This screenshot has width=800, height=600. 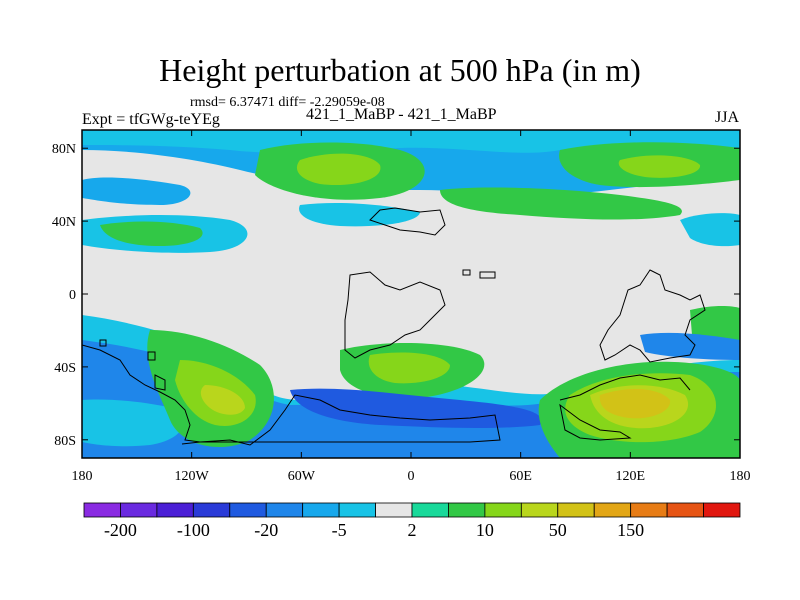 What do you see at coordinates (72, 295) in the screenshot?
I see `y-tick-label: 0` at bounding box center [72, 295].